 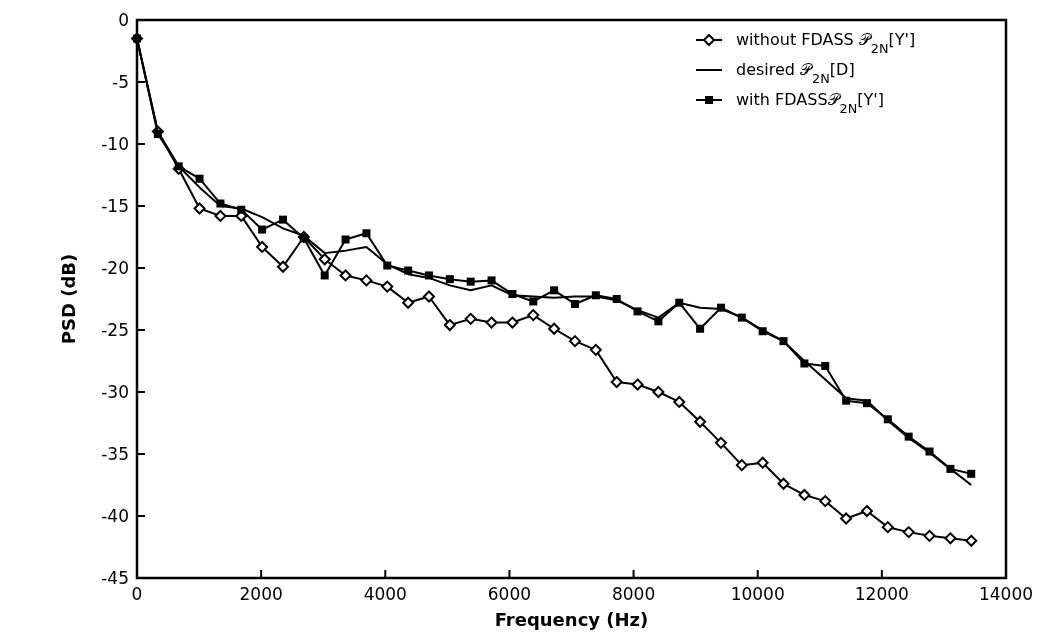 What do you see at coordinates (115, 454) in the screenshot?
I see `y-tick-label: -35` at bounding box center [115, 454].